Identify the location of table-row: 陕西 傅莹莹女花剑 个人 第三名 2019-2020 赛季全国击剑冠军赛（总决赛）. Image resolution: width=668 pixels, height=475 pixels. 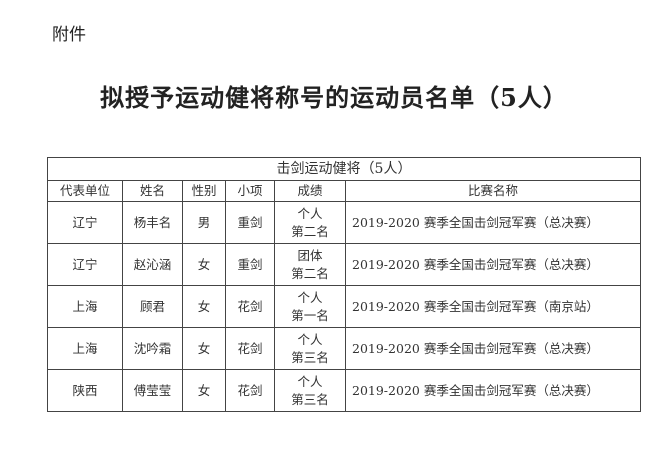
(344, 390).